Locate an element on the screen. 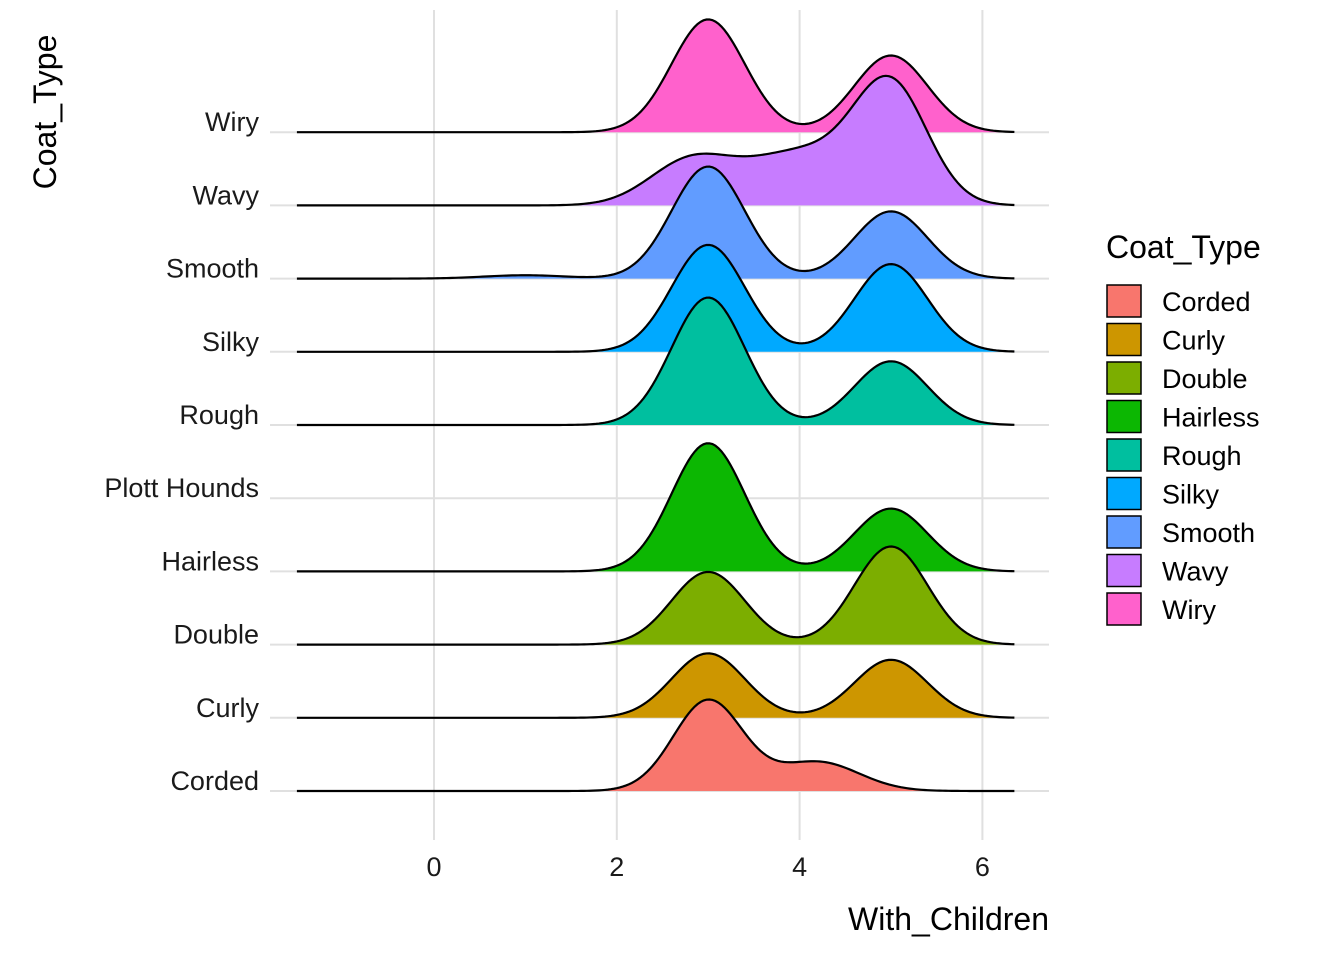 The image size is (1344, 960). y-tick-label: Corded is located at coordinates (214, 781).